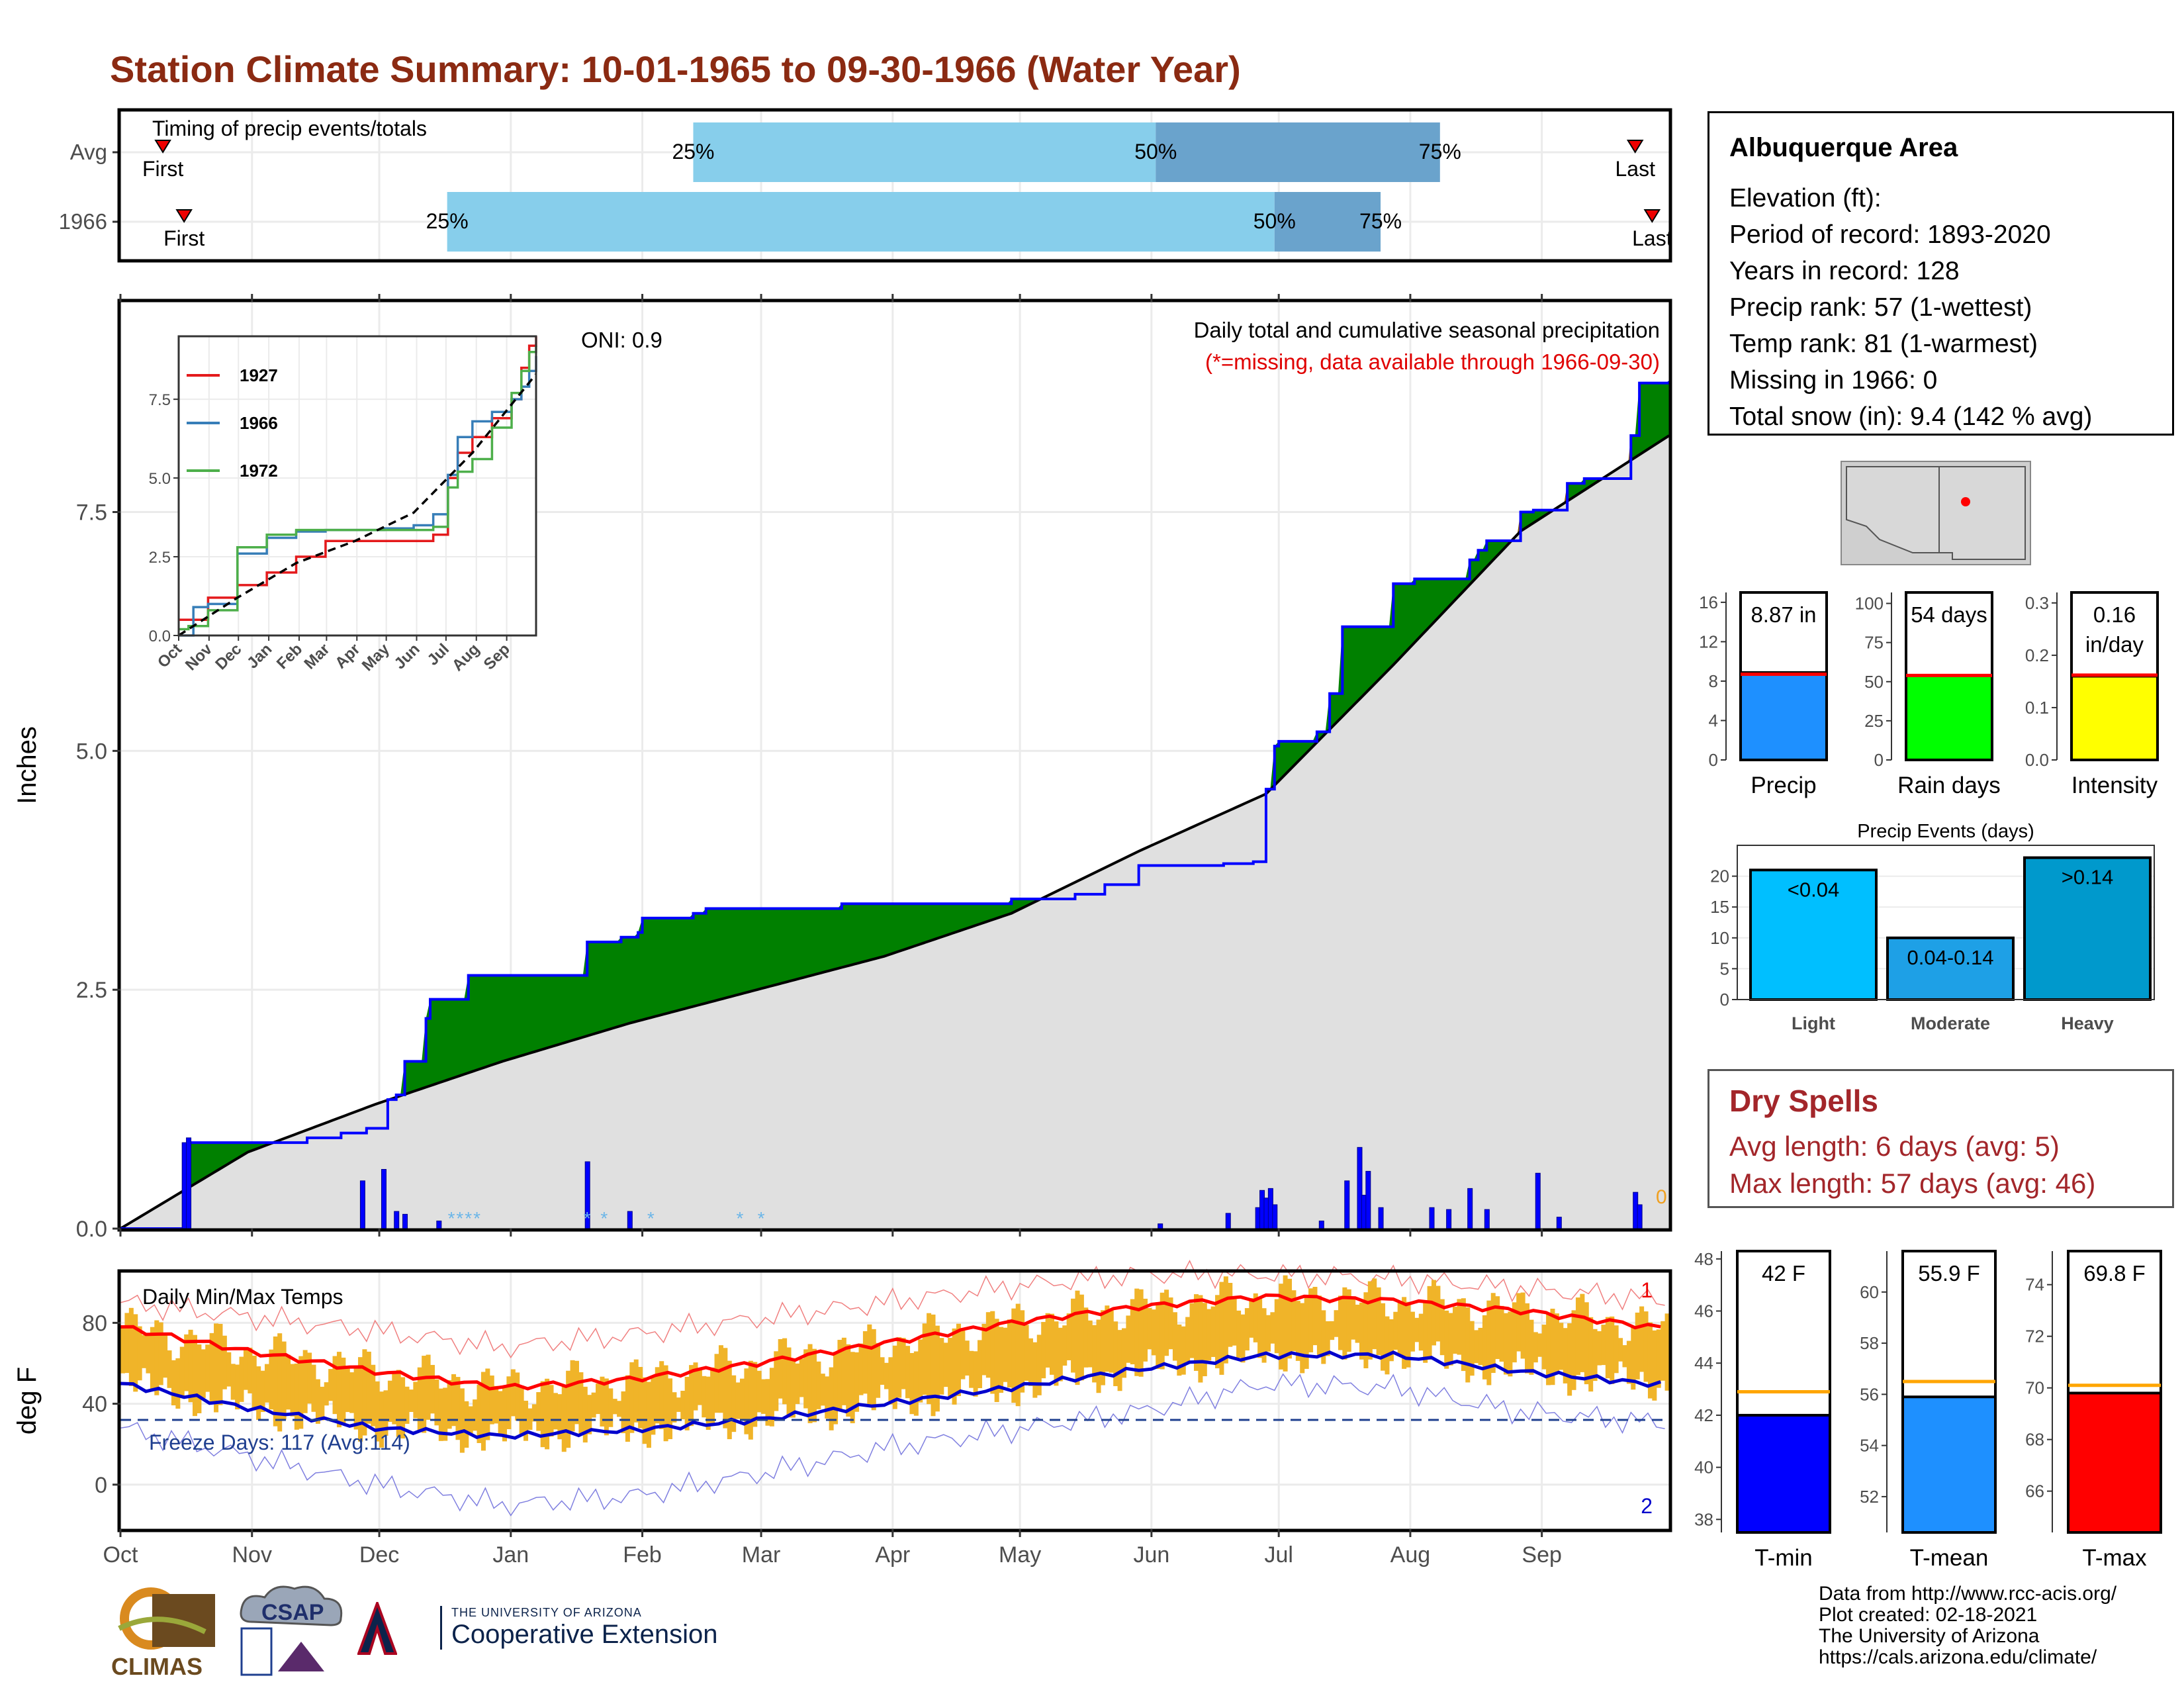 The width and height of the screenshot is (2184, 1688). Describe the element at coordinates (1647, 1506) in the screenshot. I see `record-low-count: 2` at that location.